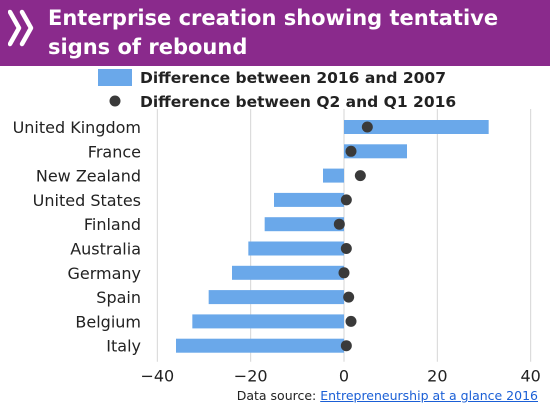  Describe the element at coordinates (88, 176) in the screenshot. I see `category-label: New Zealand` at that location.